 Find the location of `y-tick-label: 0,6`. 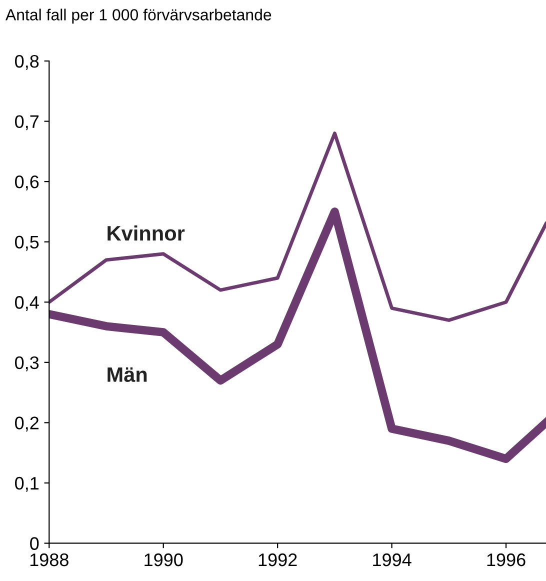

y-tick-label: 0,6 is located at coordinates (27, 182).